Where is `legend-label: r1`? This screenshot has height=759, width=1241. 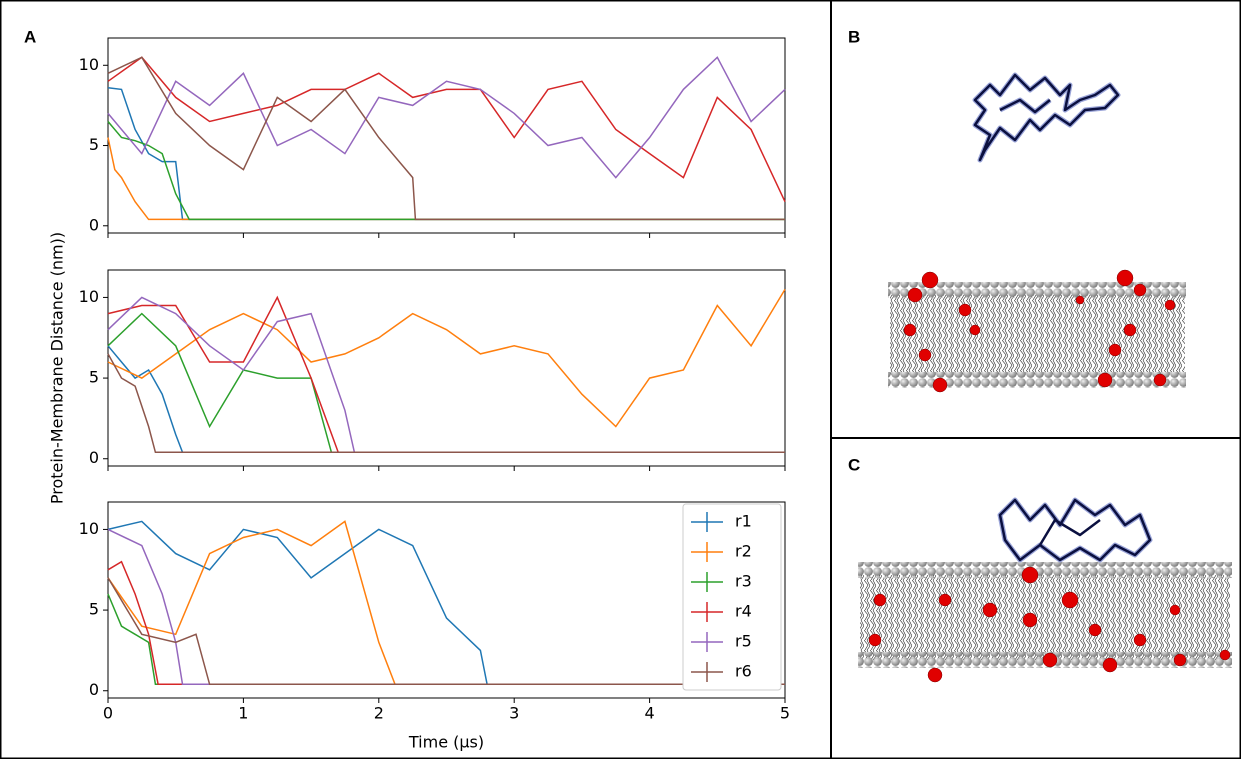 legend-label: r1 is located at coordinates (743, 521).